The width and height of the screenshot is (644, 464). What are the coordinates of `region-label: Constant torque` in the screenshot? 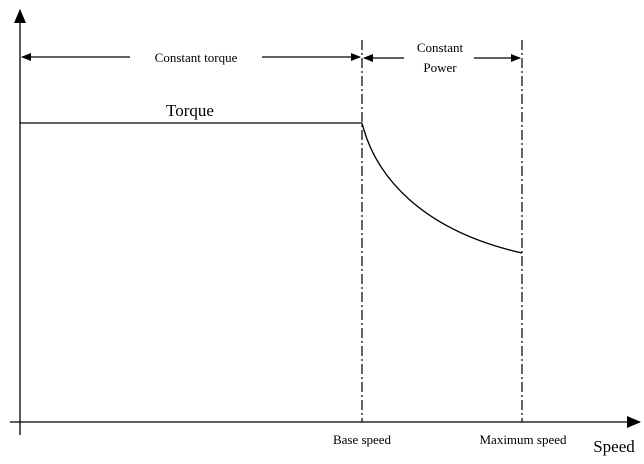 It's located at (196, 57).